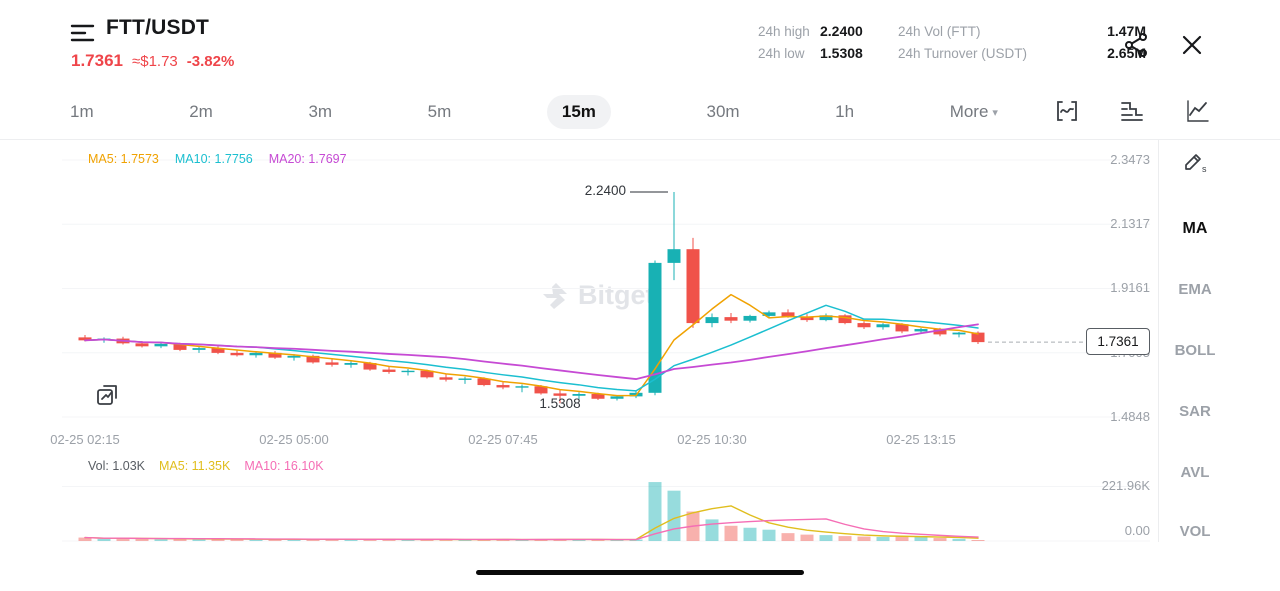 The width and height of the screenshot is (1280, 591). Describe the element at coordinates (1130, 416) in the screenshot. I see `price-tick: 1.4848` at that location.